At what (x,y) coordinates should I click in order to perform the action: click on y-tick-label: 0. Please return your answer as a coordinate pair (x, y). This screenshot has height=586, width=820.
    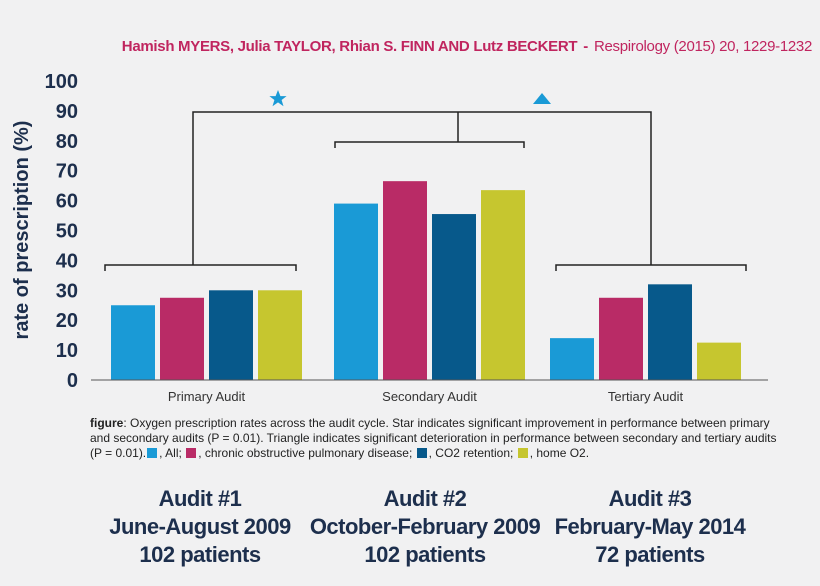
    Looking at the image, I should click on (72, 381).